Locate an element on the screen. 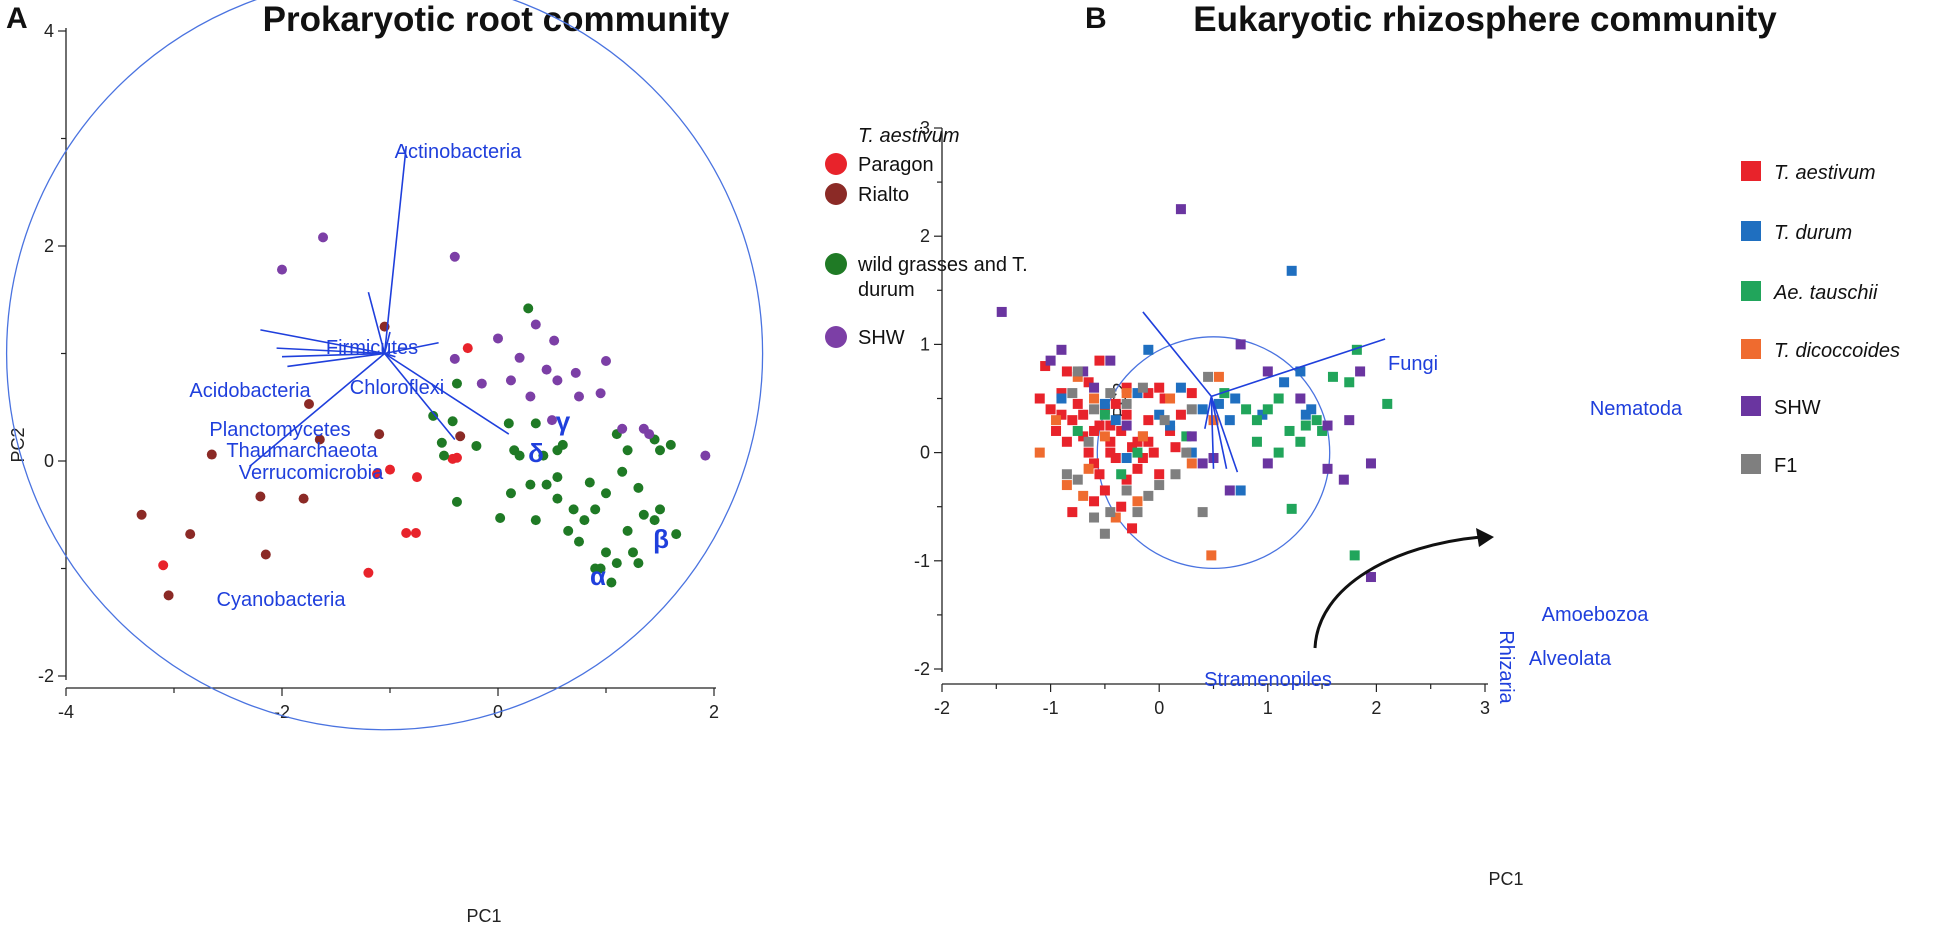 The height and width of the screenshot is (934, 1950). panel-b-x-tick-label: -1 is located at coordinates (1051, 708).